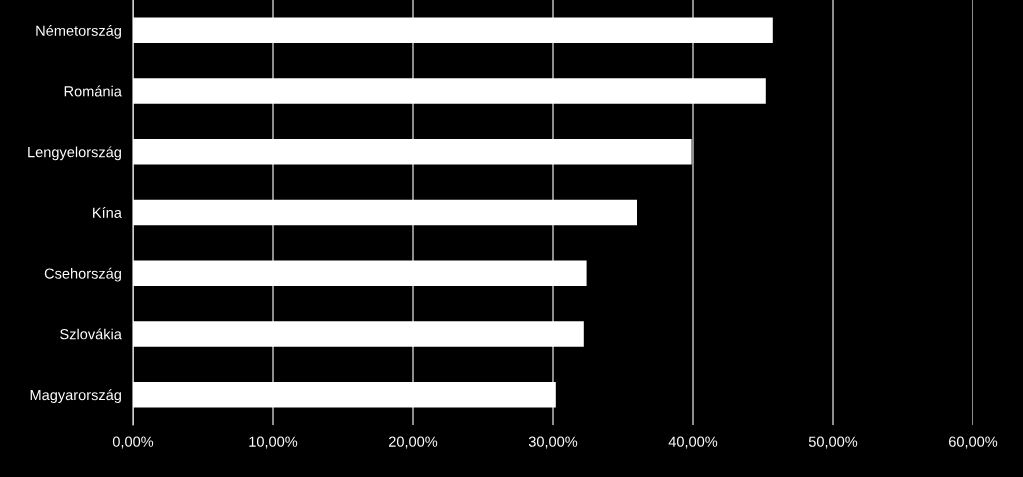  What do you see at coordinates (273, 442) in the screenshot?
I see `x-tick-label: 10,00%` at bounding box center [273, 442].